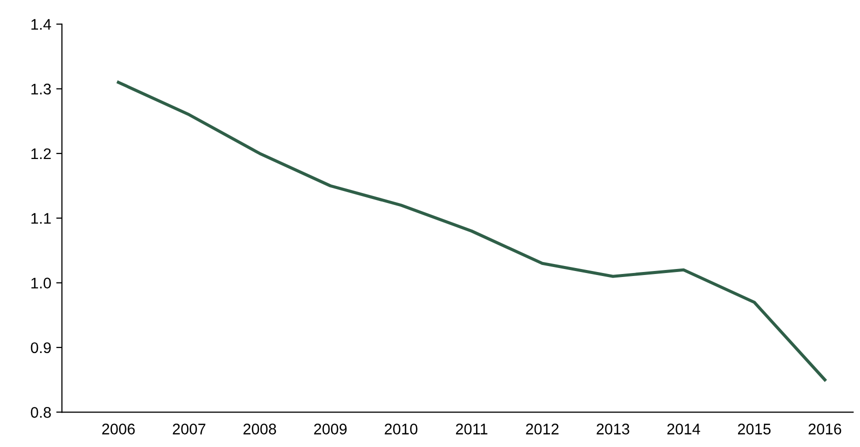 Image resolution: width=860 pixels, height=447 pixels. I want to click on y-tick-label: 0.8, so click(40, 412).